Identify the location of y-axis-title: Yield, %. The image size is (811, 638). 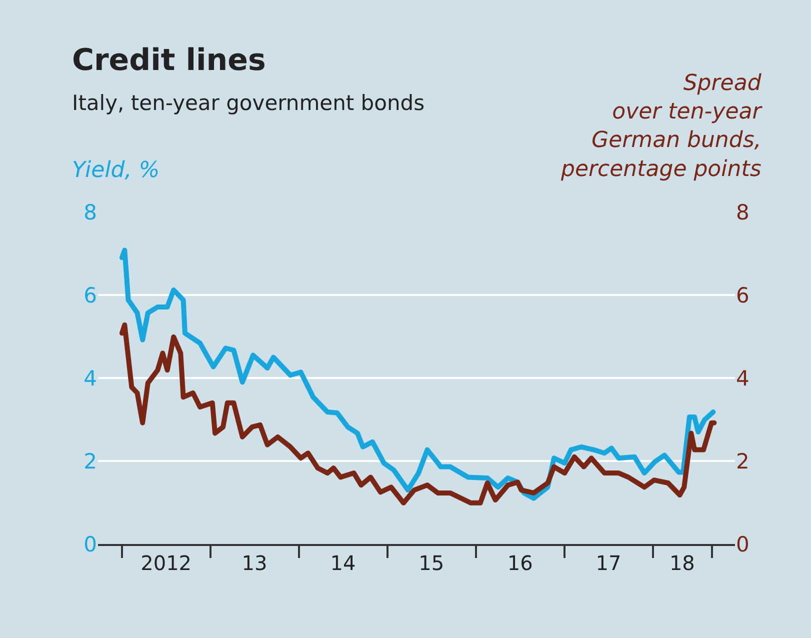
(116, 170).